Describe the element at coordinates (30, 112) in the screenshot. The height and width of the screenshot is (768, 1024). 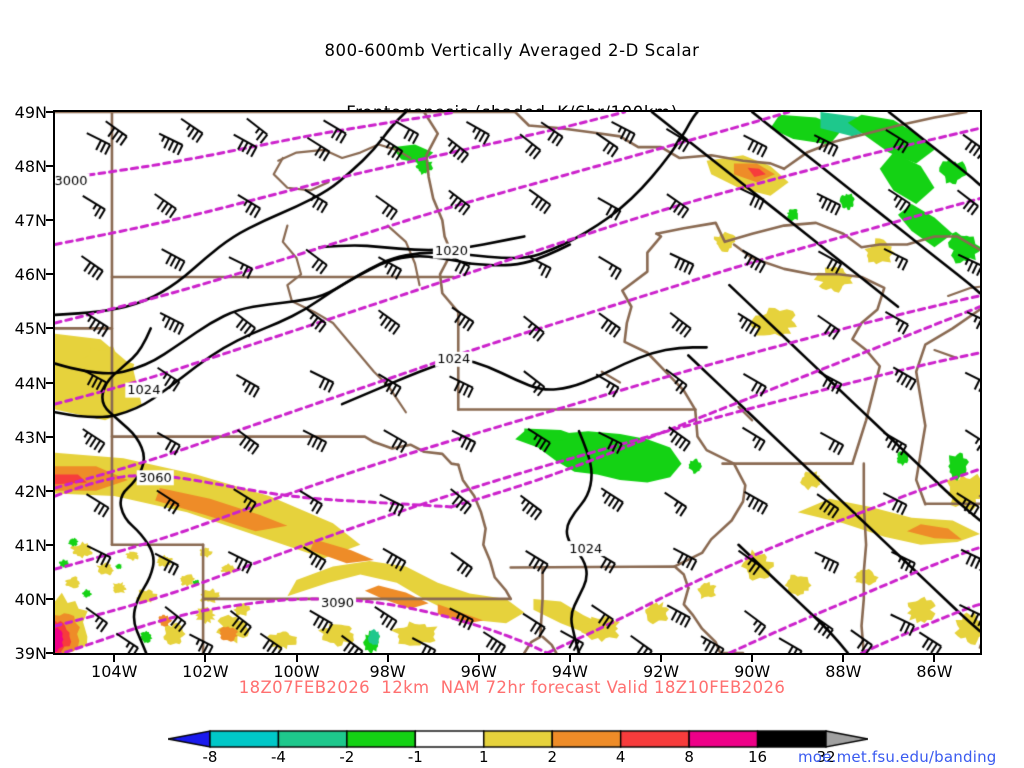
I see `lat-tick-label: 49N` at that location.